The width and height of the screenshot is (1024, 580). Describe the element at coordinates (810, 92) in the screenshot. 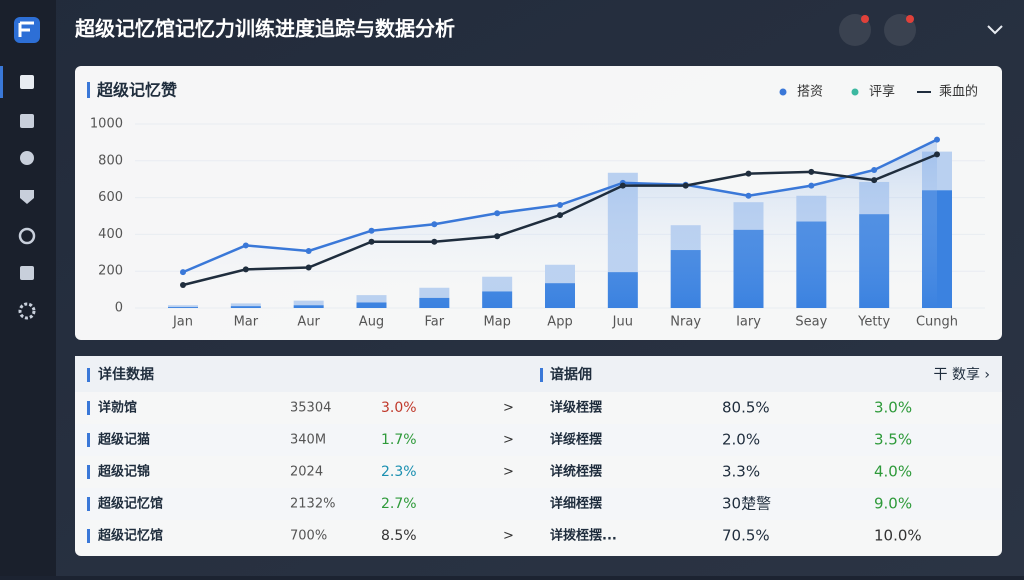

I see `legend-label: 搭资` at that location.